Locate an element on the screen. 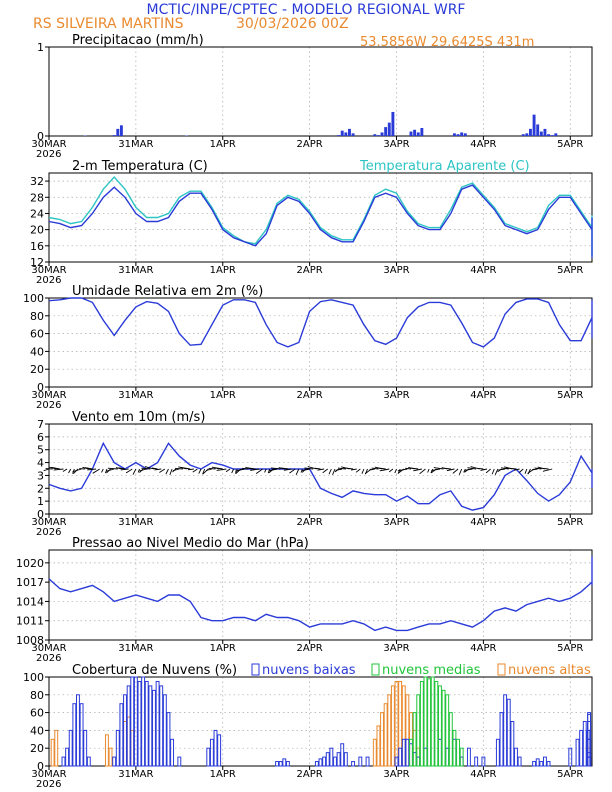 The width and height of the screenshot is (612, 792). panel-title: Pressao ao Nivel Medio do Mar (hPa) is located at coordinates (190, 543).